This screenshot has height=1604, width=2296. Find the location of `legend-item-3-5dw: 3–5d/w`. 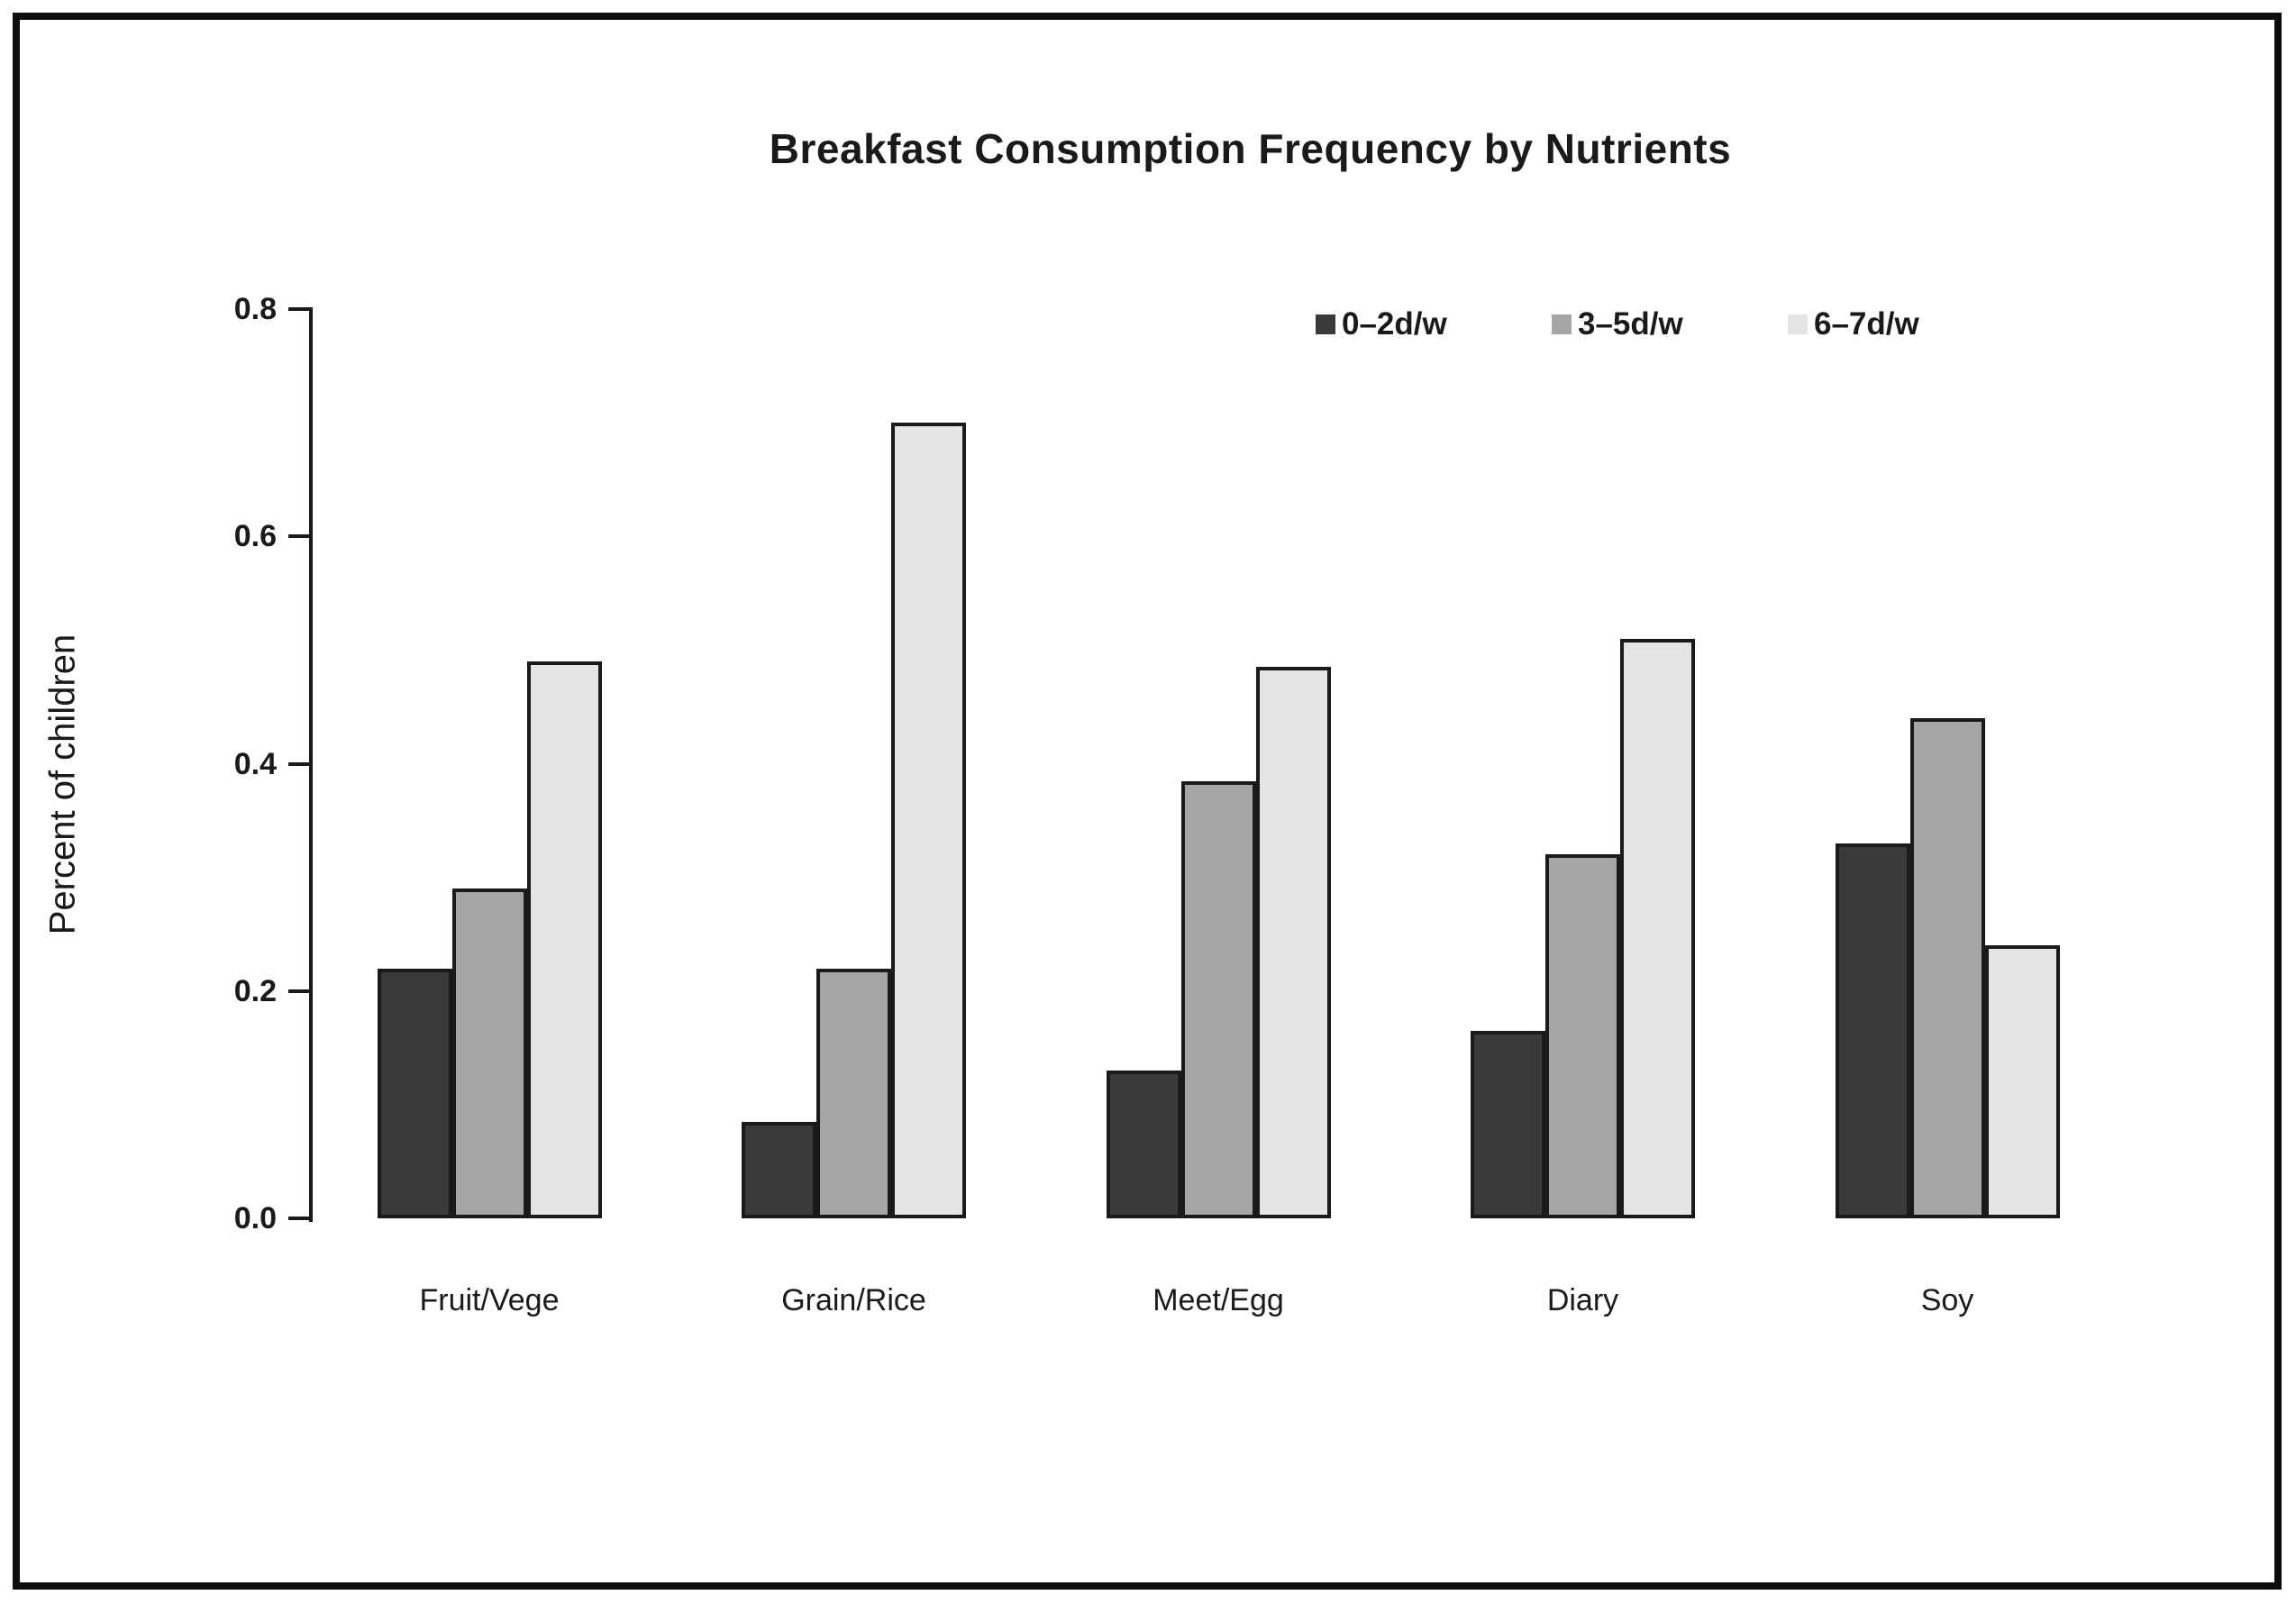

legend-item-3-5dw: 3–5d/w is located at coordinates (1618, 324).